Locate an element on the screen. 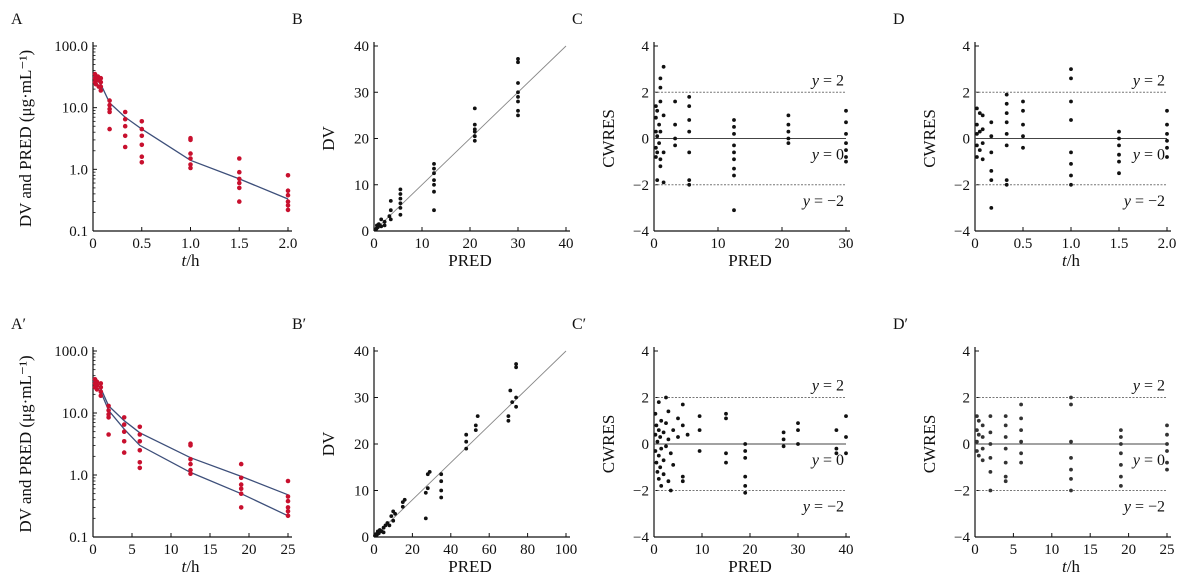  y-axis-title: CWRES is located at coordinates (608, 444).